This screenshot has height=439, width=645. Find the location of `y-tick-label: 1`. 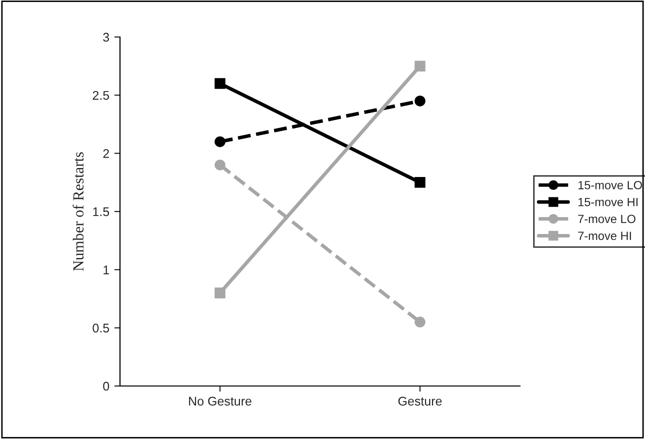

y-tick-label: 1 is located at coordinates (106, 270).